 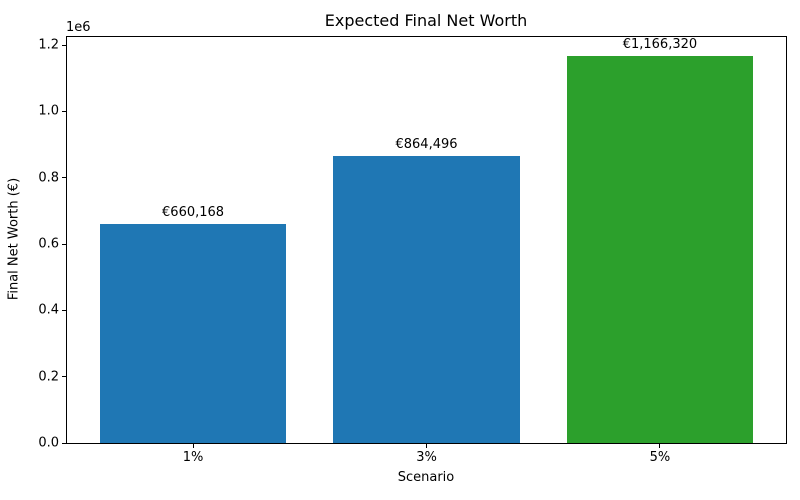 What do you see at coordinates (426, 20) in the screenshot?
I see `chart-title: Expected Final Net Worth` at bounding box center [426, 20].